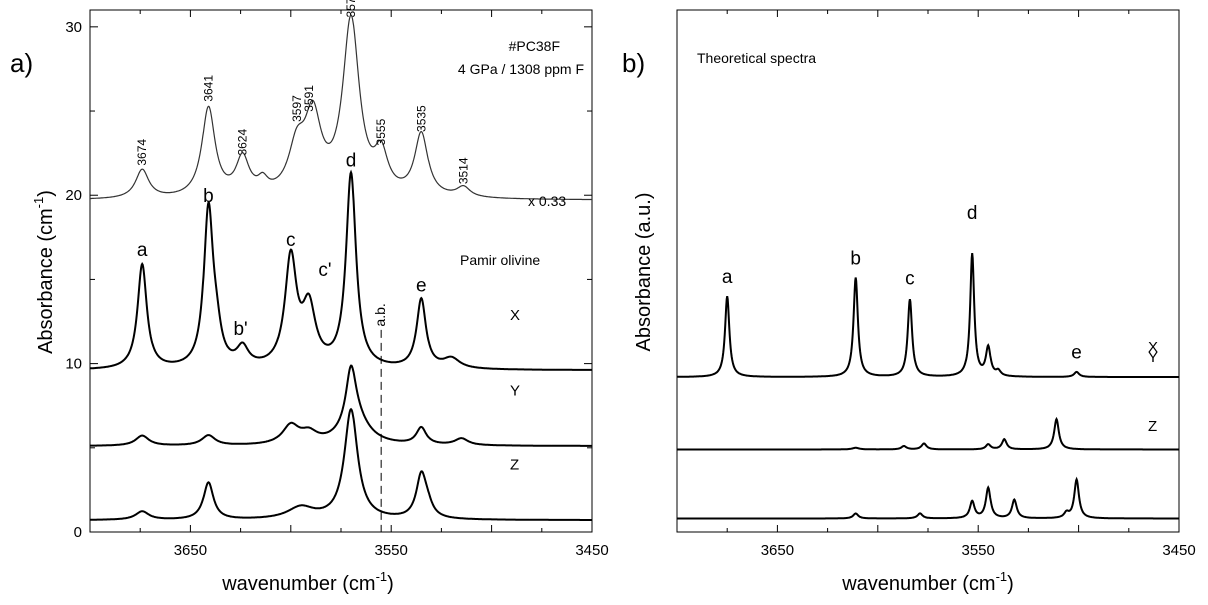 The height and width of the screenshot is (605, 1208). Describe the element at coordinates (927, 582) in the screenshot. I see `panel-b-x-axis-title: wavenumber (cm-1)` at that location.